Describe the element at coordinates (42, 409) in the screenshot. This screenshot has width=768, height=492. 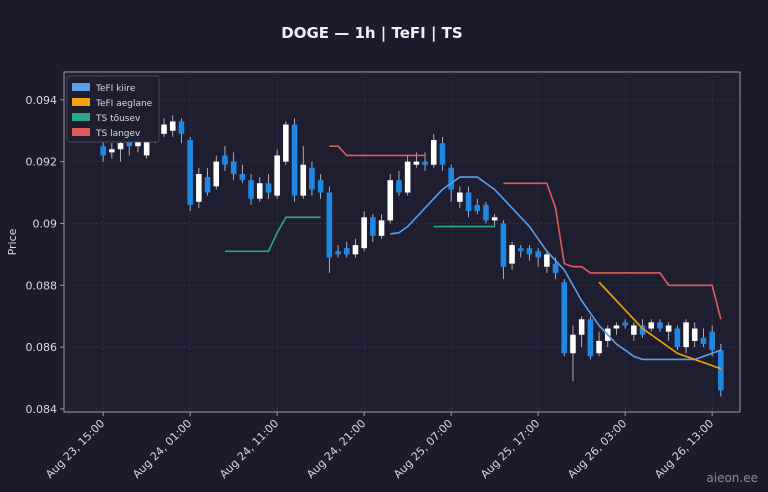
I see `y-tick-label: 0.084` at that location.